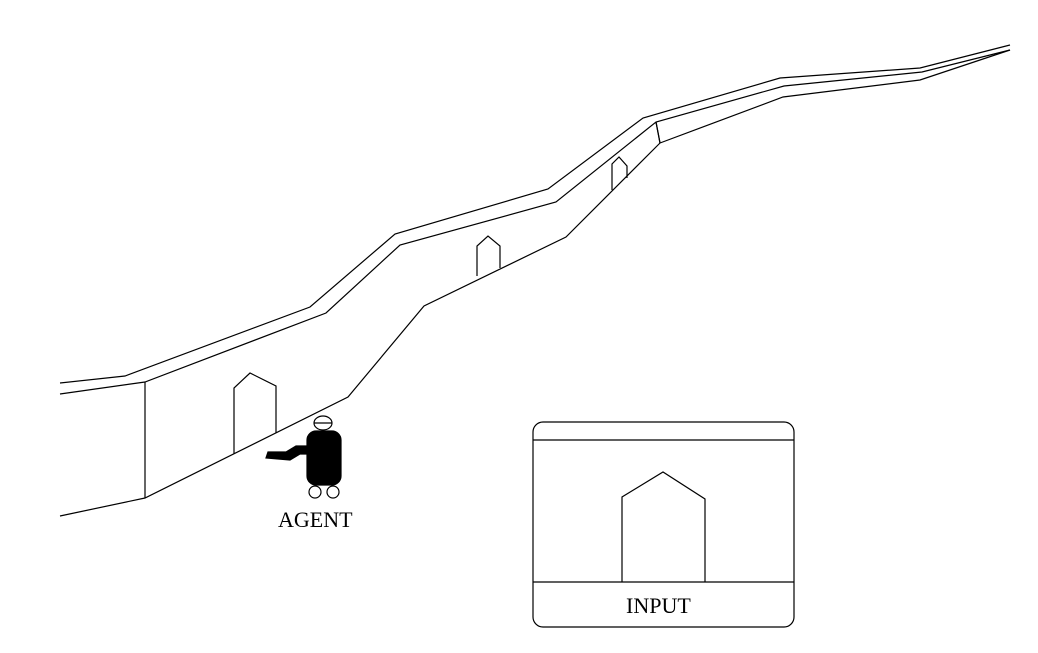  Describe the element at coordinates (315, 519) in the screenshot. I see `agent-label: AGENT` at that location.